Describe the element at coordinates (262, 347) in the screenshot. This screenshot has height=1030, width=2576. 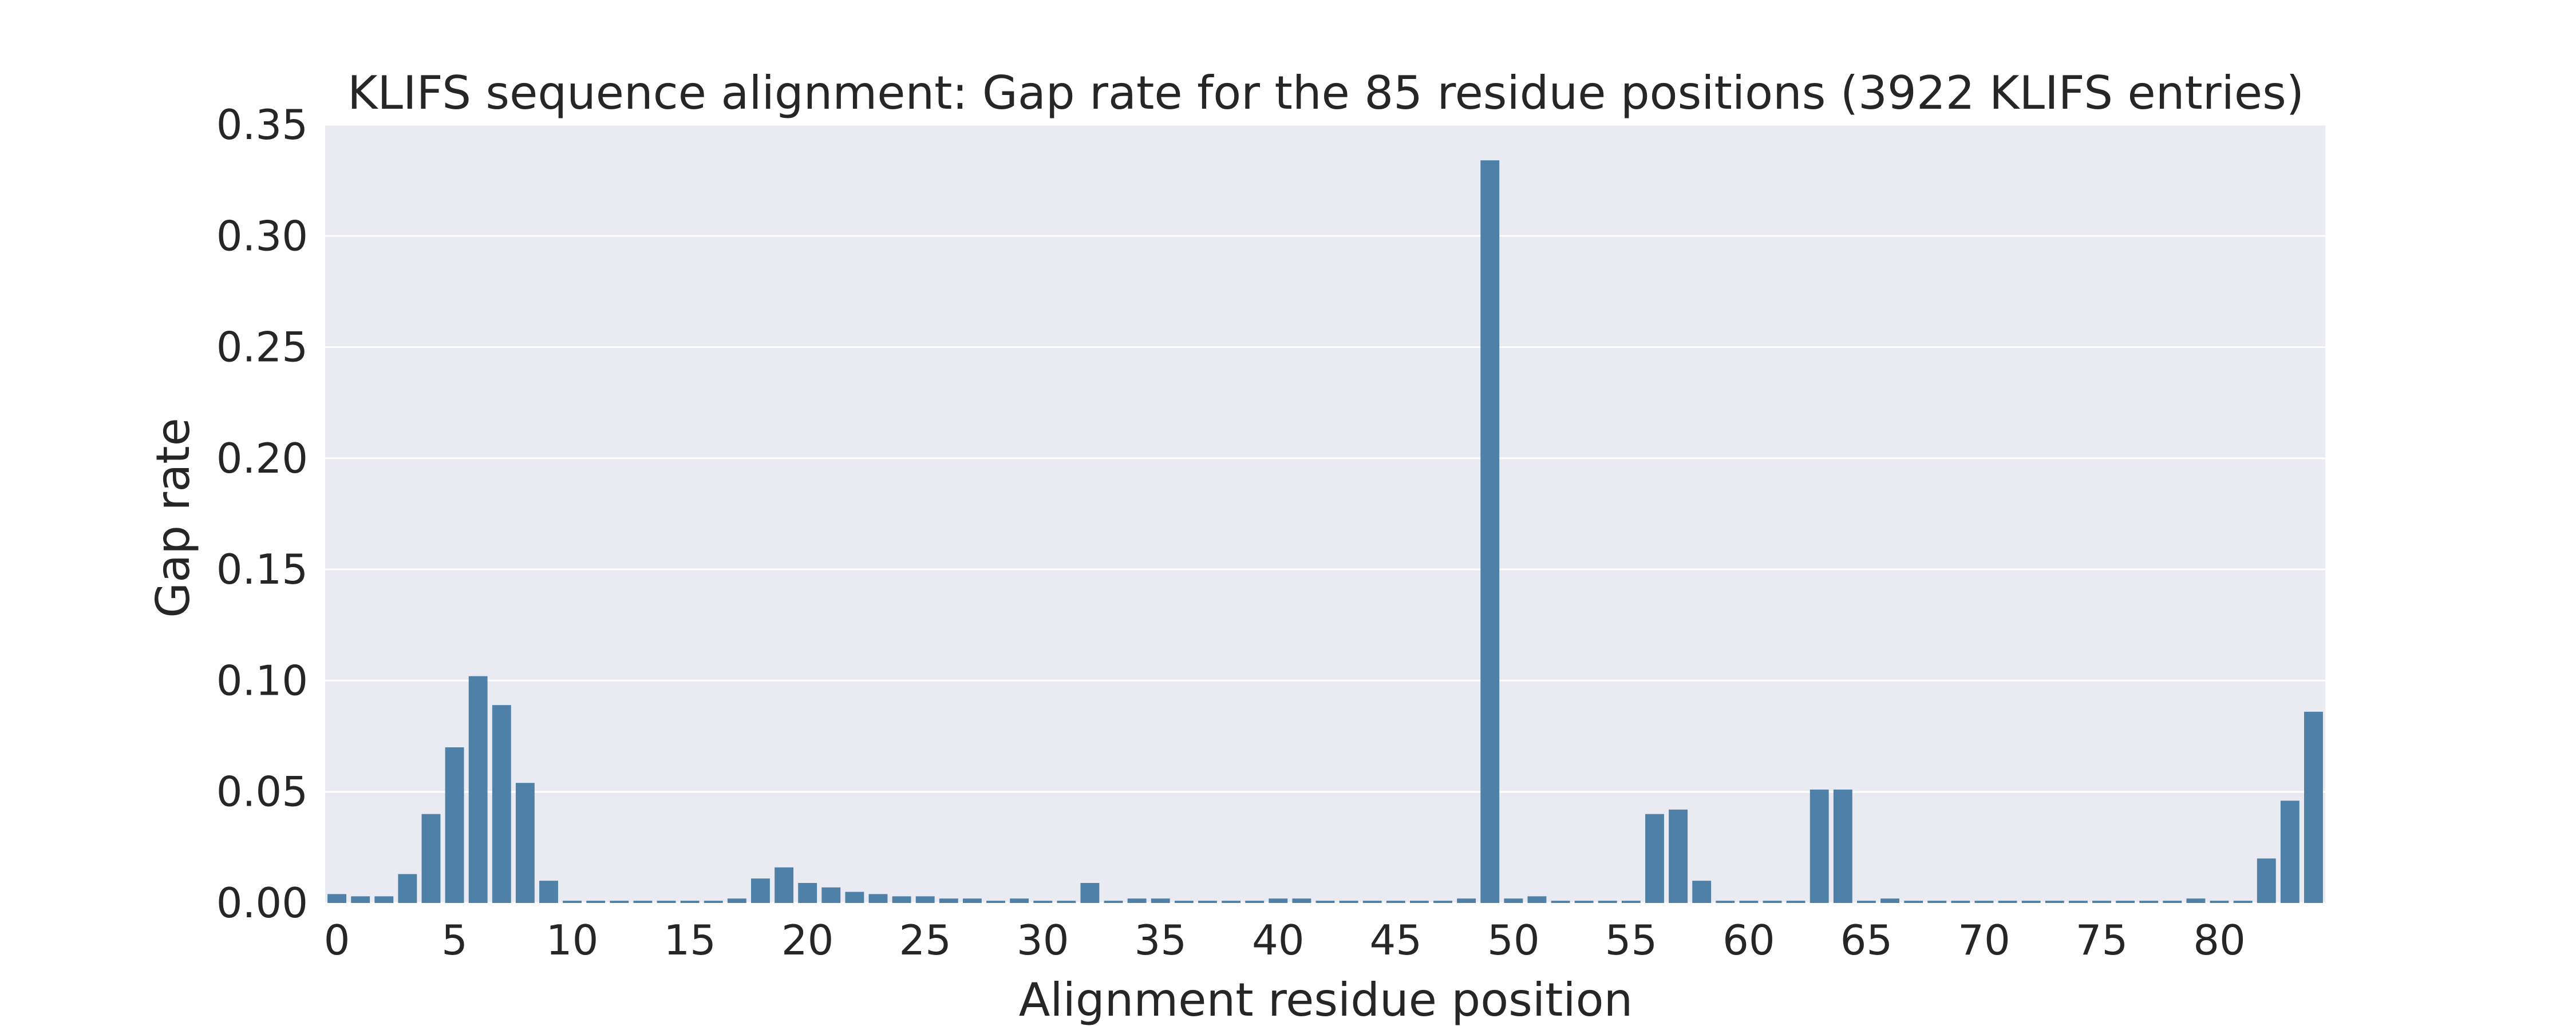
I see `y-tick-label: 0.25` at that location.